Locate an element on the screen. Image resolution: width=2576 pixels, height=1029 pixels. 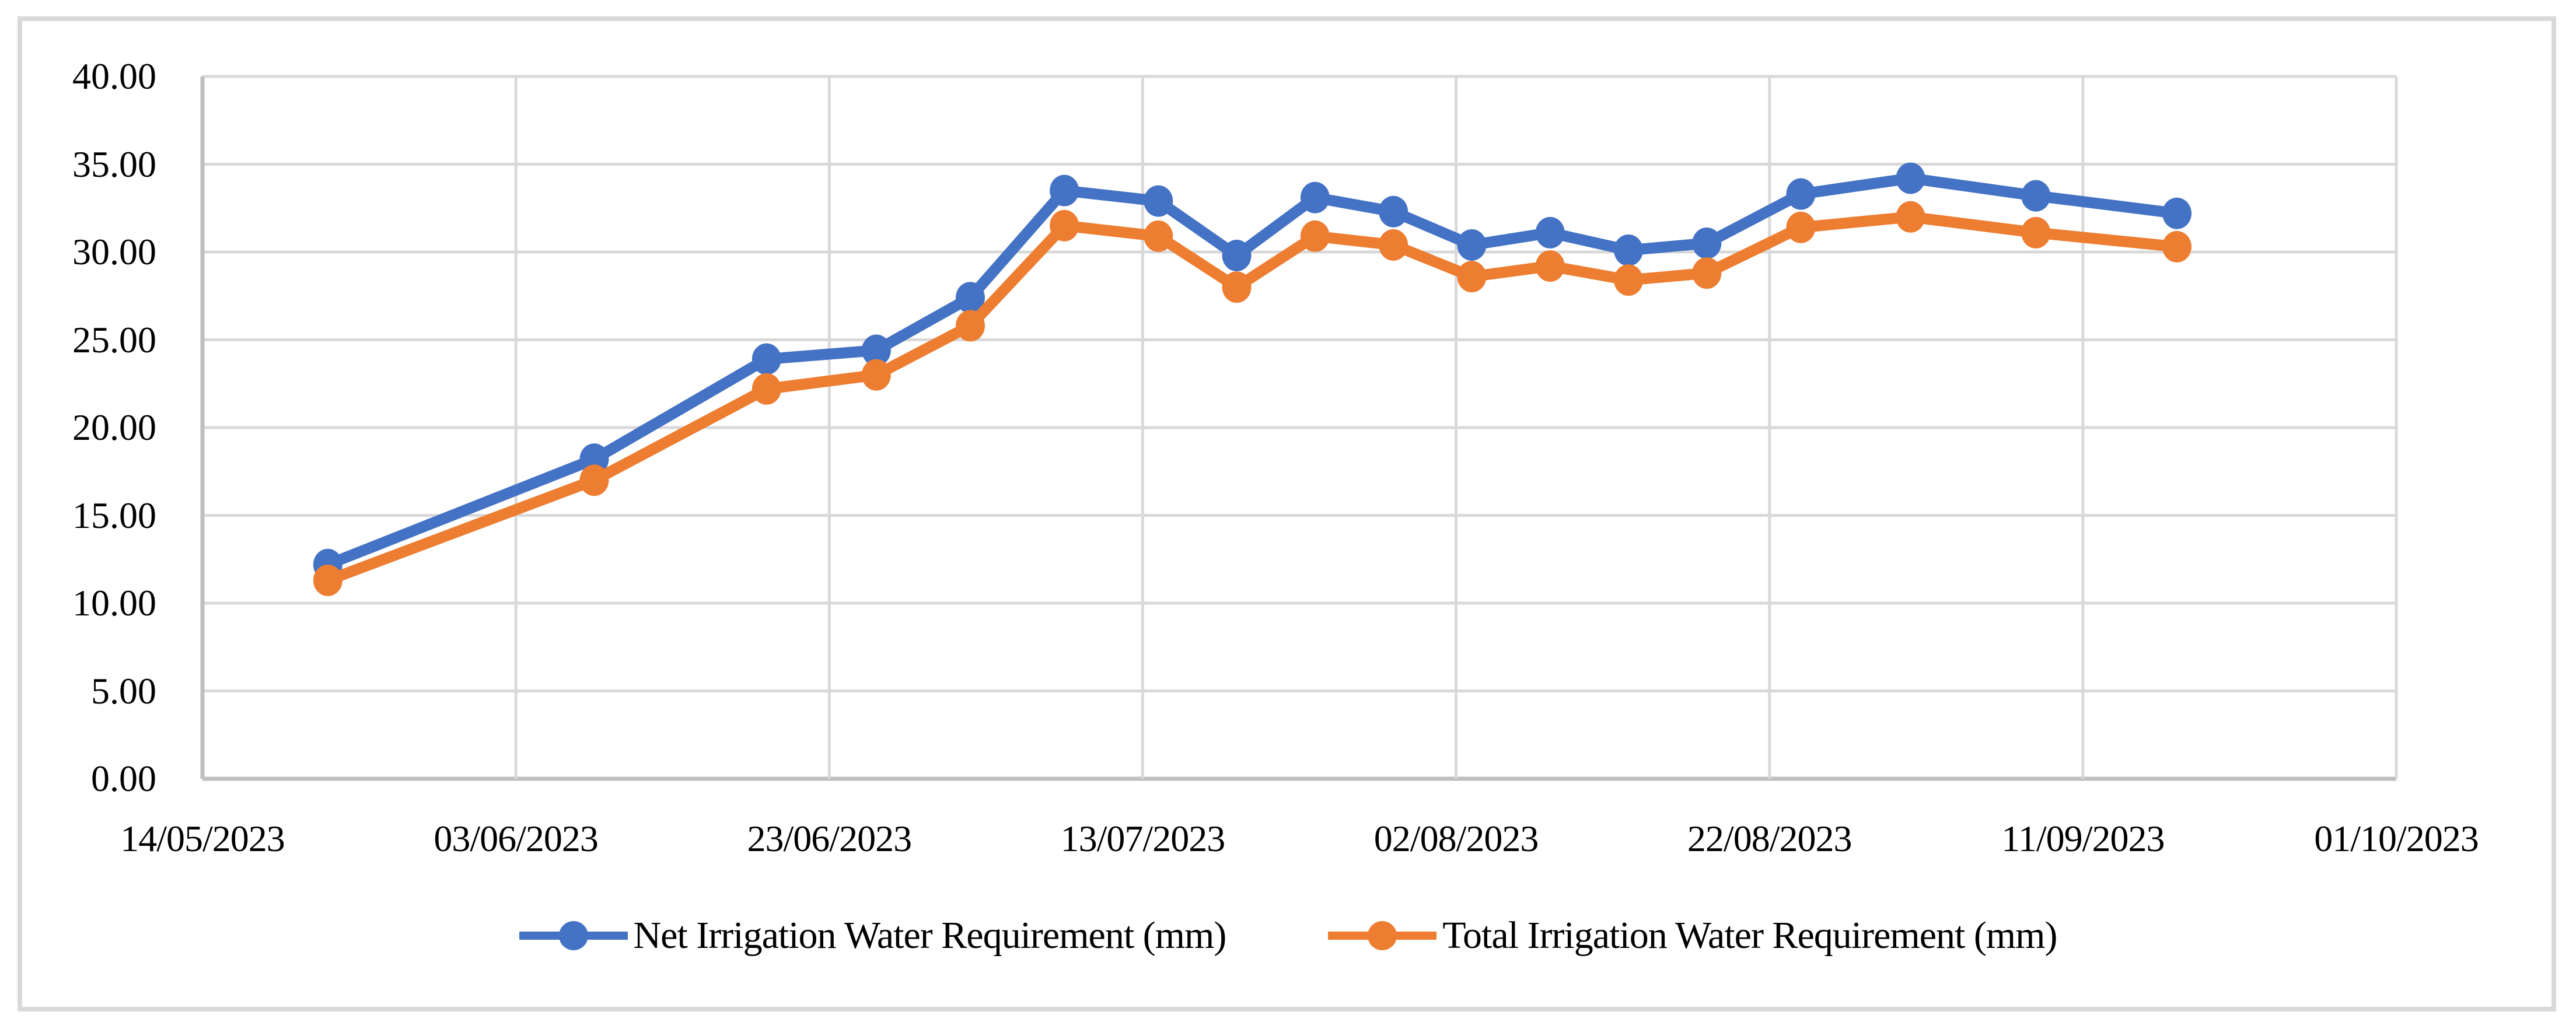
x-tick-label: 03/06/2023 is located at coordinates (516, 838).